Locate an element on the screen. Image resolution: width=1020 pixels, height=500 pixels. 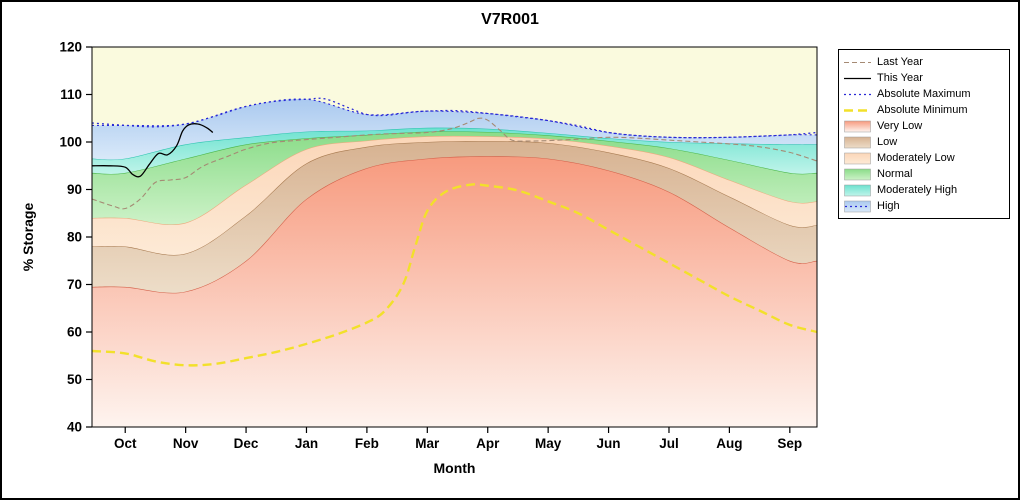
legend-swatch-this-year is located at coordinates (857, 78).